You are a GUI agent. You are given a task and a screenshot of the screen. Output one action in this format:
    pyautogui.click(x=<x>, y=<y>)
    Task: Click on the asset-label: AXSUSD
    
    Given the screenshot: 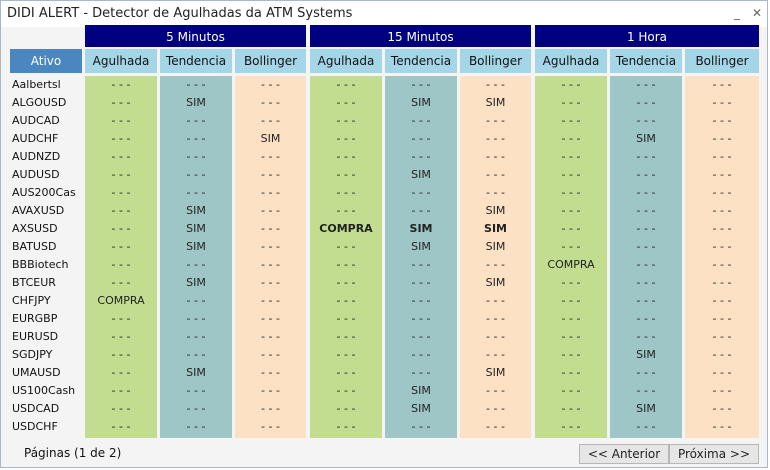 What is the action you would take?
    pyautogui.click(x=35, y=228)
    